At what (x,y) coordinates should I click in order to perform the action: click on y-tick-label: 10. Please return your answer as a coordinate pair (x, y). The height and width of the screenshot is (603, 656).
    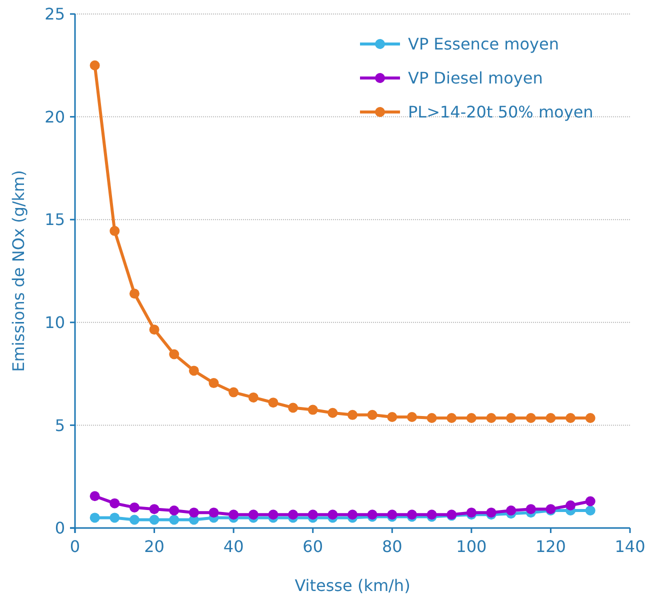
    Looking at the image, I should click on (54, 322).